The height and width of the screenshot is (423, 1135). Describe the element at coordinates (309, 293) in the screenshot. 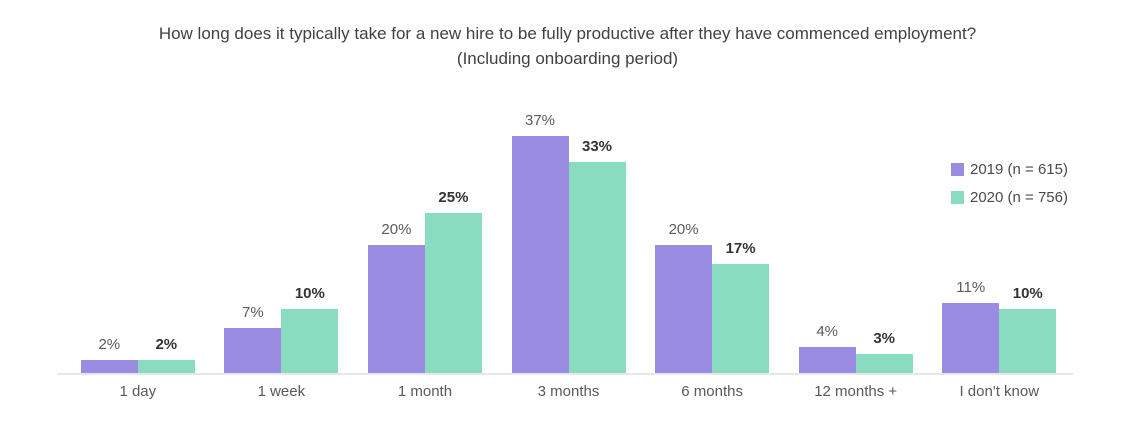

I see `value-label-2020-1-week: 10%` at that location.